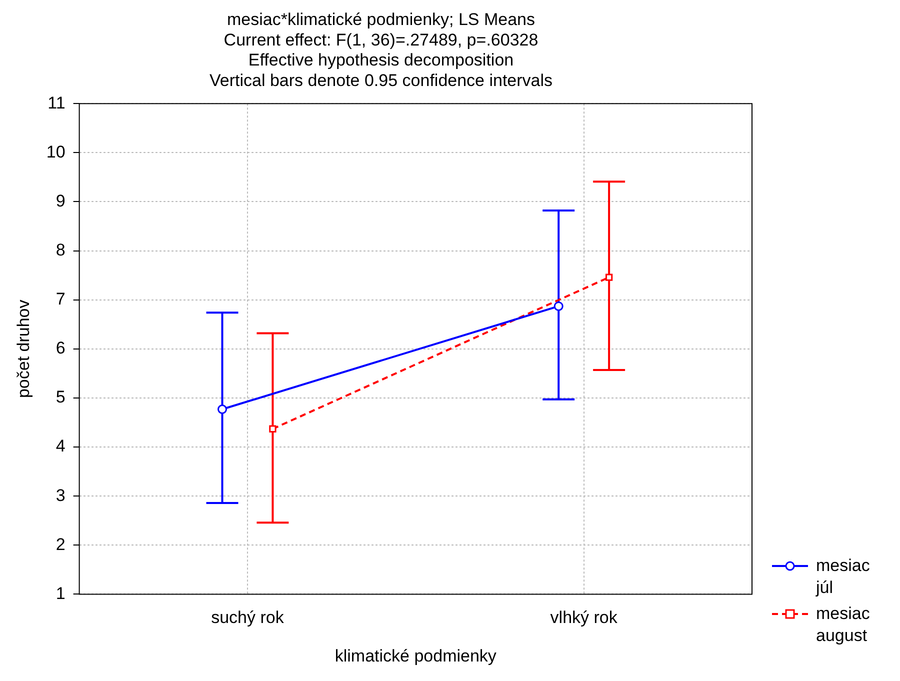  Describe the element at coordinates (61, 446) in the screenshot. I see `y-tick-label: 4` at that location.